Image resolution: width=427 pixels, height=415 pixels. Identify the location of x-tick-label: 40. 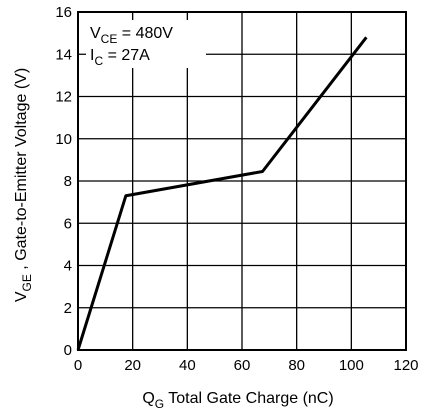
(187, 365).